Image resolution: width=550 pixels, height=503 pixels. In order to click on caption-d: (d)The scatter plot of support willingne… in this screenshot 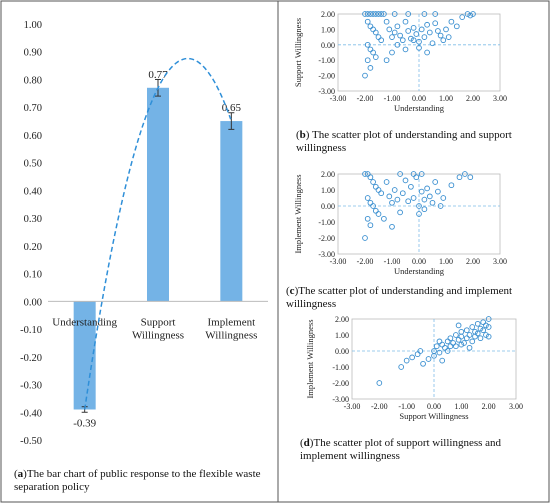, I will do `click(401, 449)`.